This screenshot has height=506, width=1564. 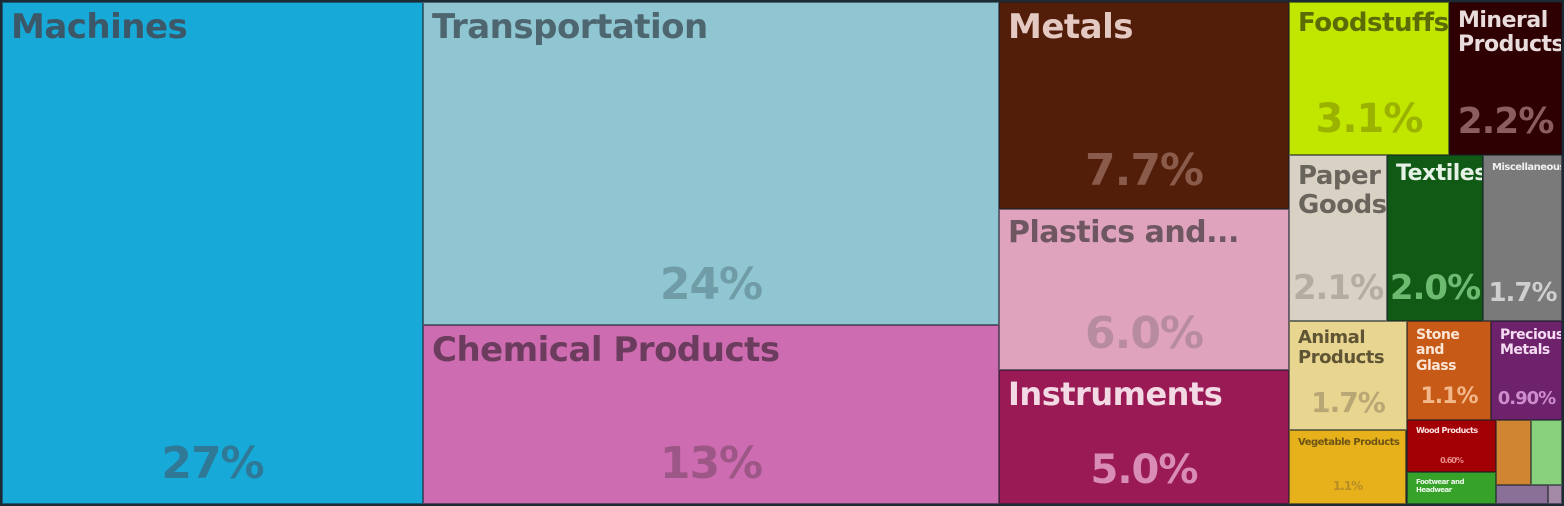 What do you see at coordinates (1373, 23) in the screenshot?
I see `tile-label: Foodstuffs` at bounding box center [1373, 23].